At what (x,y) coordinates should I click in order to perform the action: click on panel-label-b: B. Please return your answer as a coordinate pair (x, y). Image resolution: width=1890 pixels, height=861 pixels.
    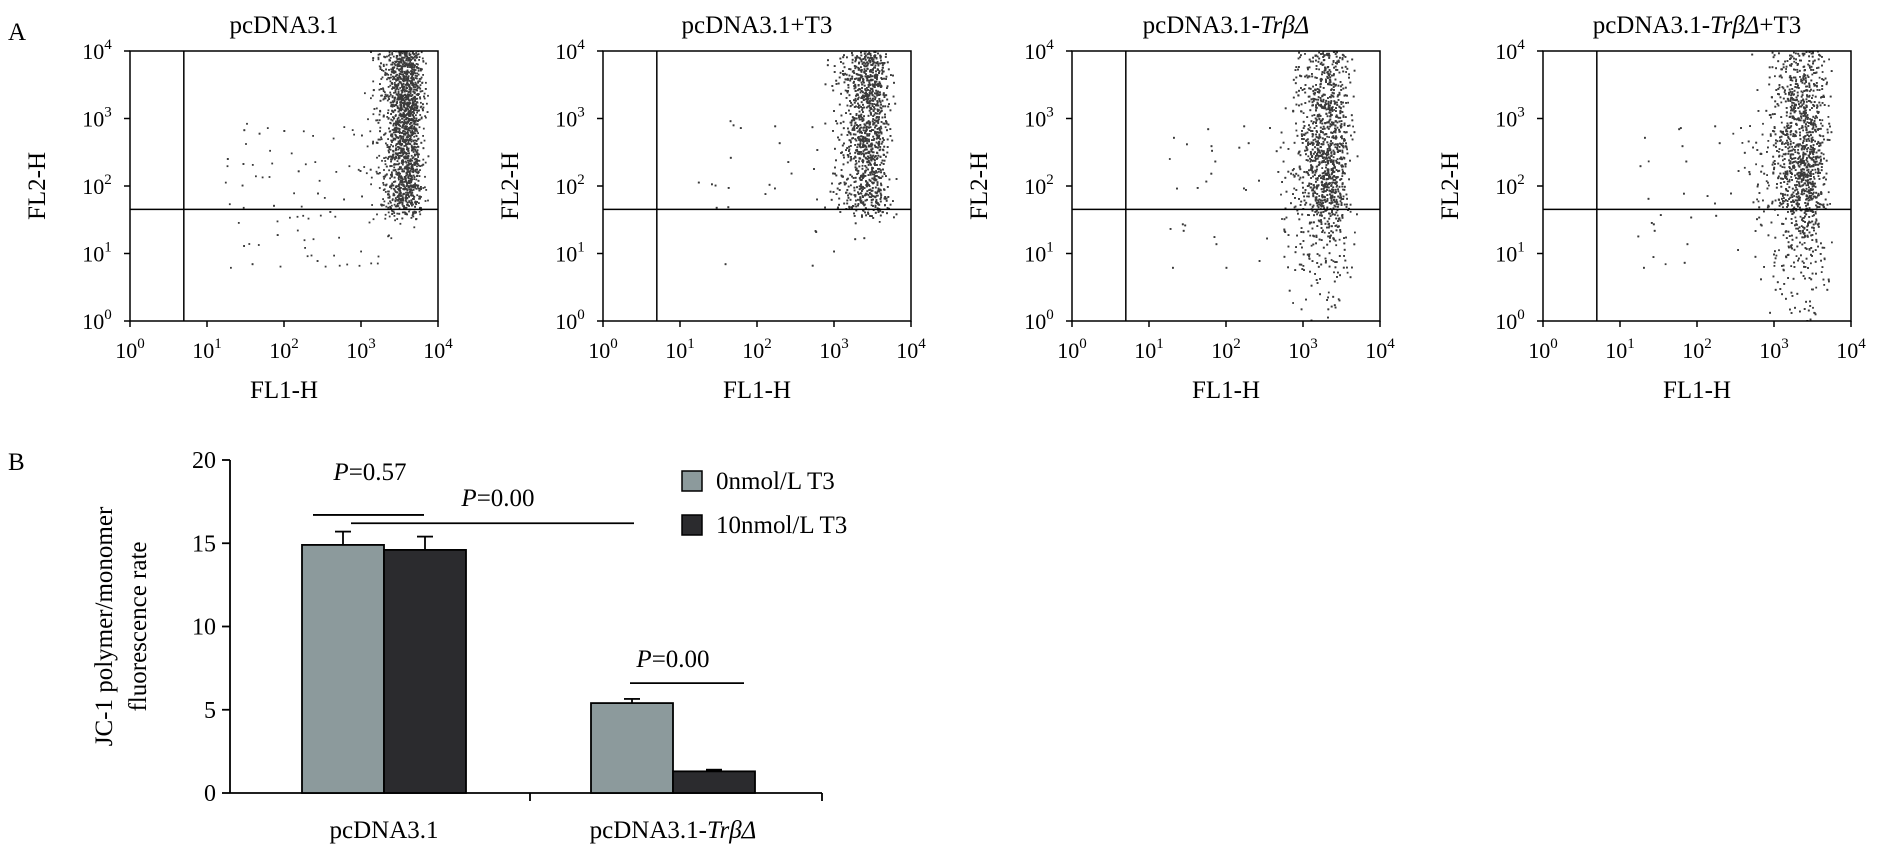
    Looking at the image, I should click on (16, 462).